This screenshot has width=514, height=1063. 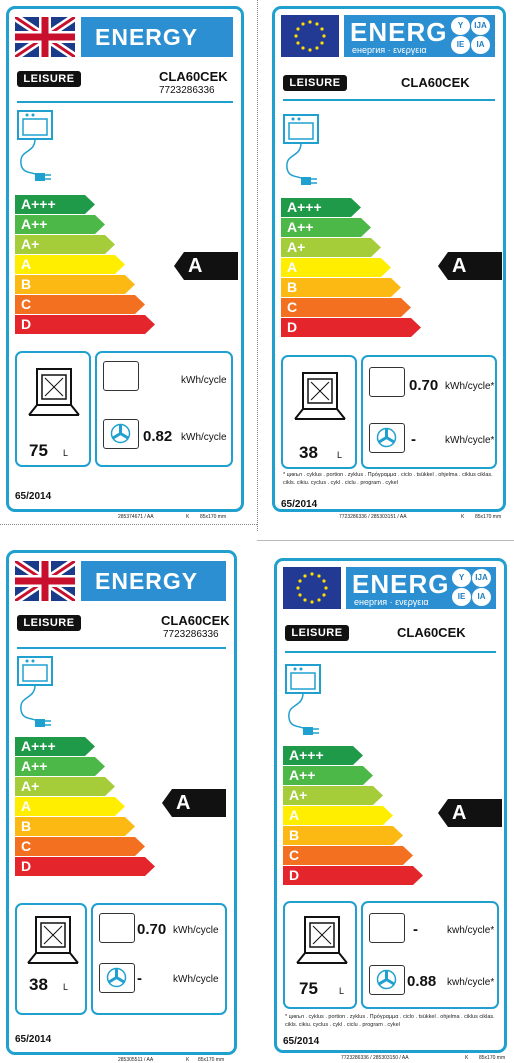 I want to click on fan-value: 0.88, so click(x=422, y=981).